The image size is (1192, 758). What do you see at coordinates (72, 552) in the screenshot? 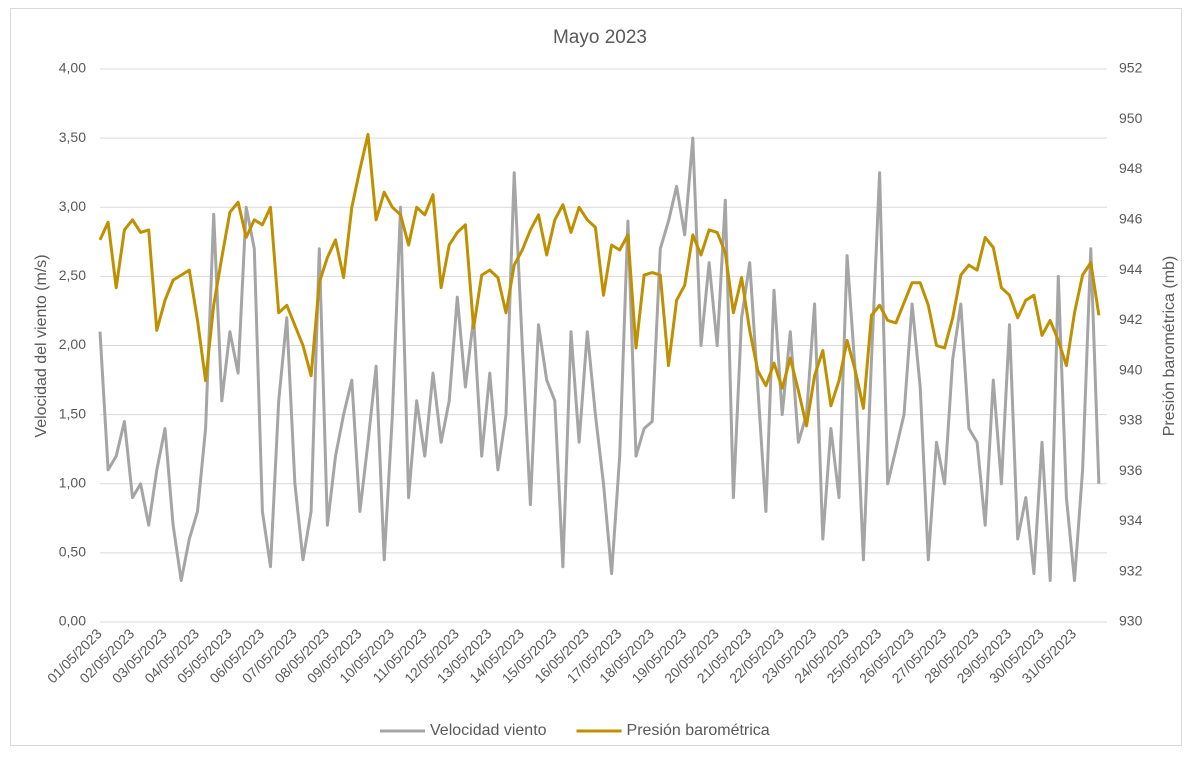
I see `y-tick-label: 0,50` at bounding box center [72, 552].